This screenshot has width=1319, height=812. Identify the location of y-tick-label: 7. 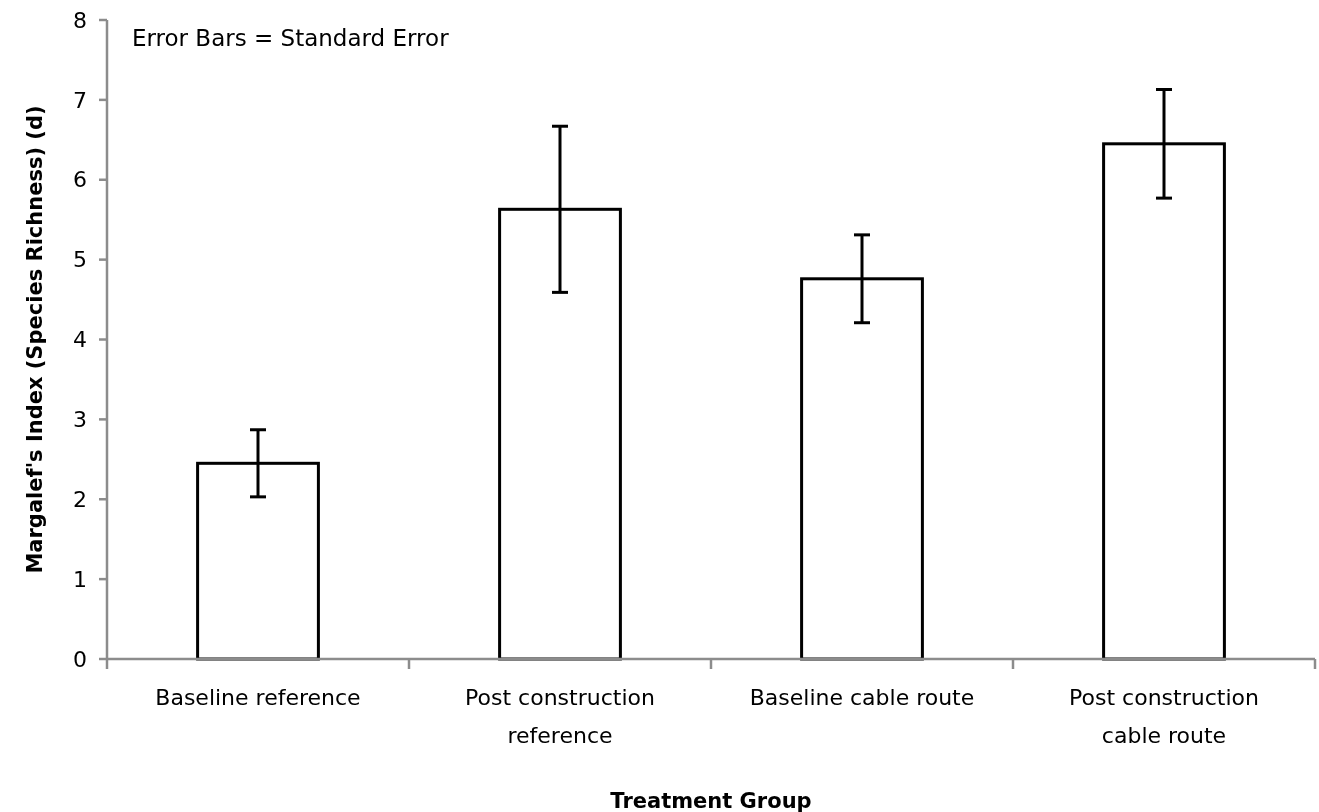
(80, 100).